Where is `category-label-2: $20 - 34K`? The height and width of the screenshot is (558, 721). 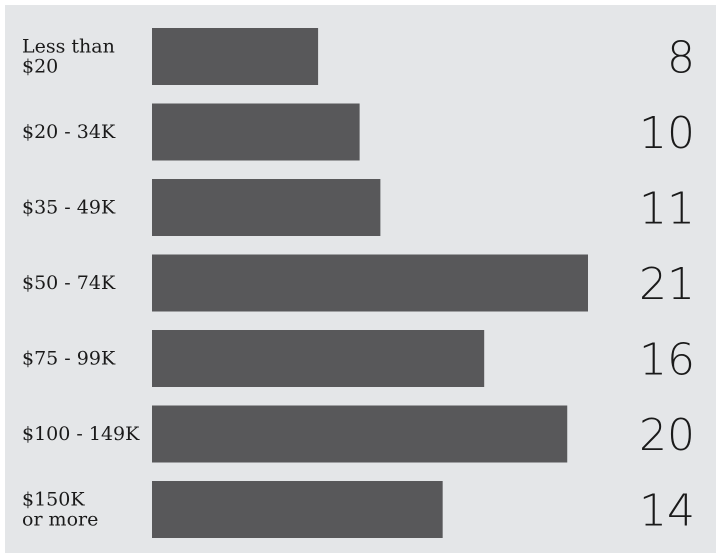
category-label-2: $20 - 34K is located at coordinates (69, 132).